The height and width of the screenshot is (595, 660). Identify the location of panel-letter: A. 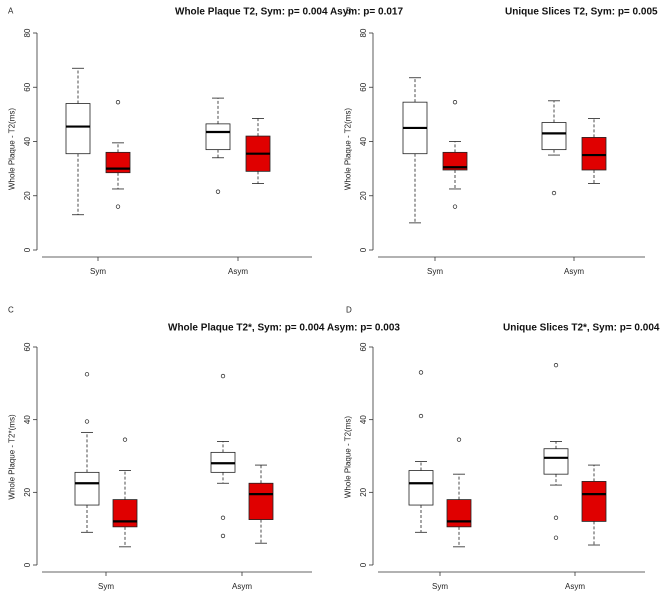
(11, 11).